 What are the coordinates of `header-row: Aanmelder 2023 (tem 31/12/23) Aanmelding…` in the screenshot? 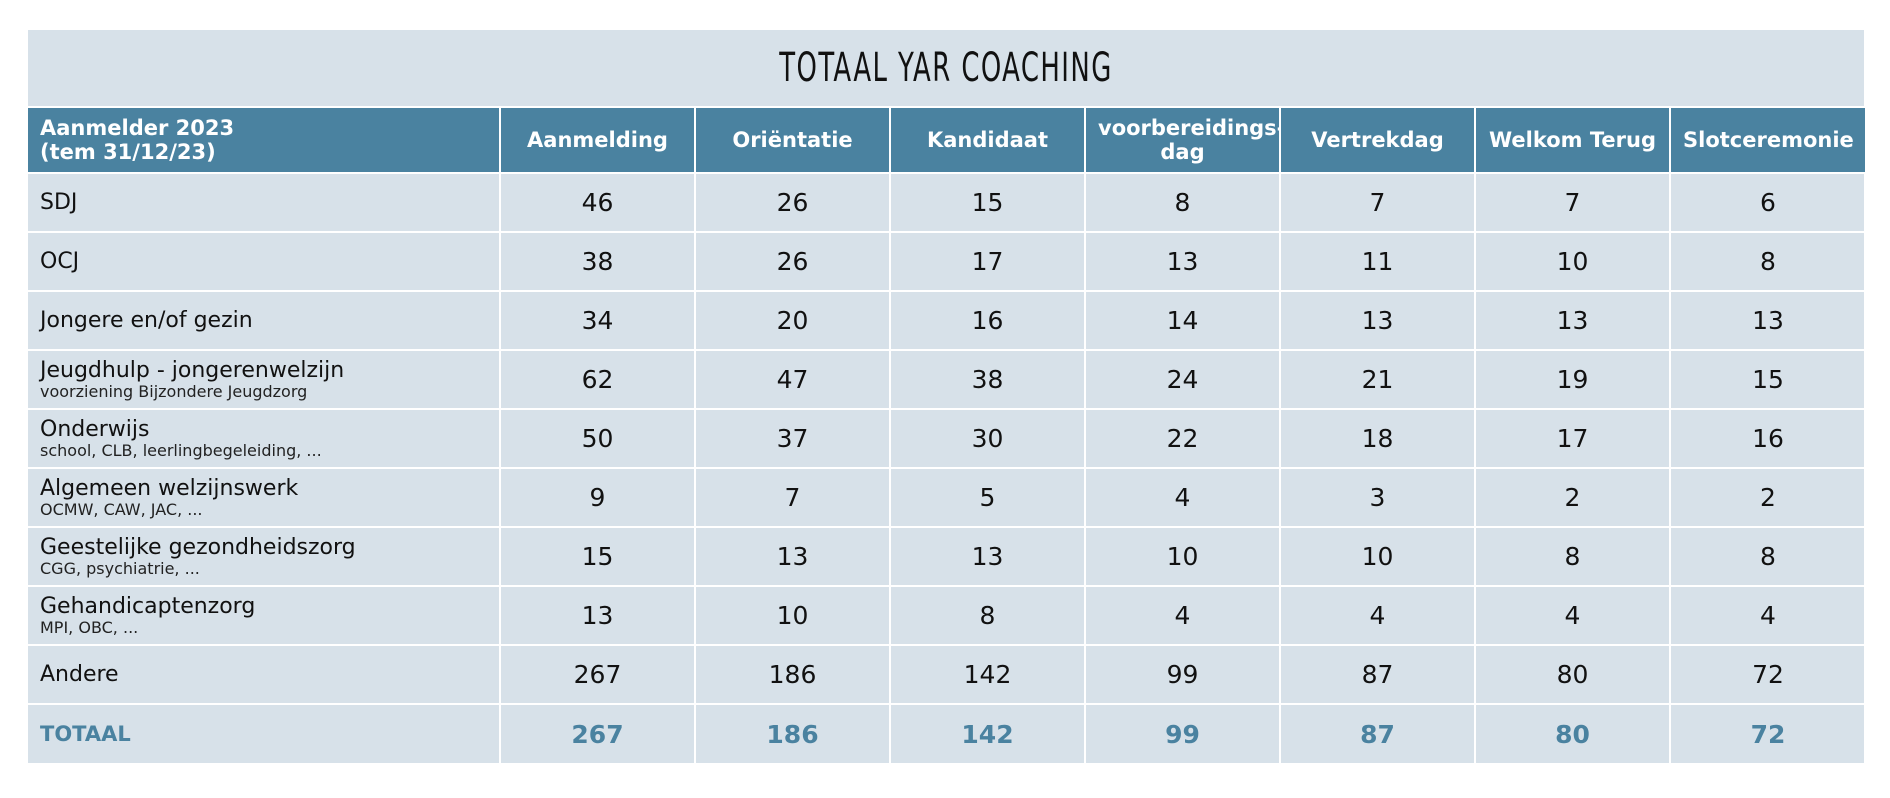 It's located at (946, 140).